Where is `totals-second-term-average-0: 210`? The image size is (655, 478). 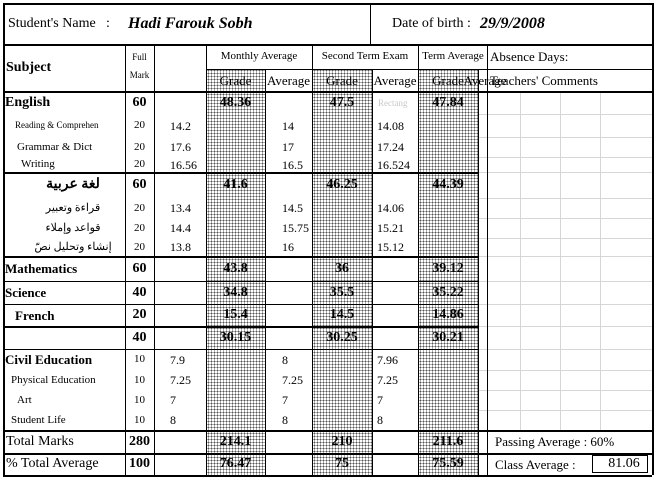 totals-second-term-average-0: 210 is located at coordinates (342, 441).